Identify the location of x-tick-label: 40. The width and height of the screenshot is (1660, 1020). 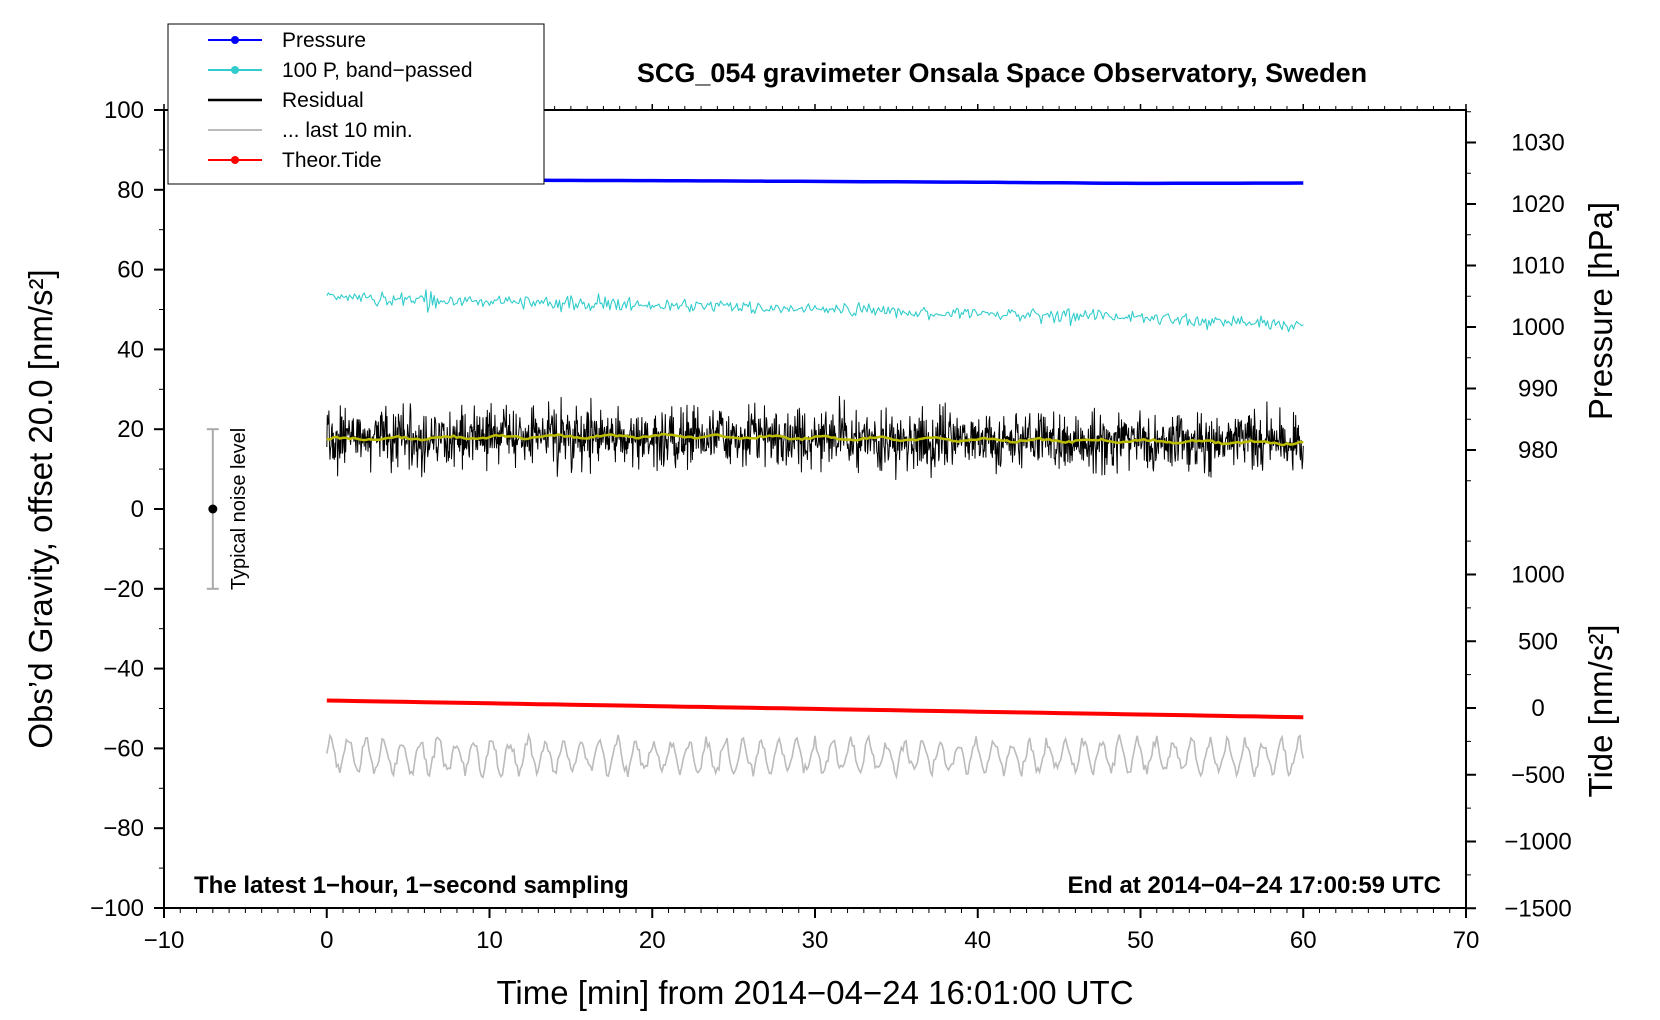
(977, 940).